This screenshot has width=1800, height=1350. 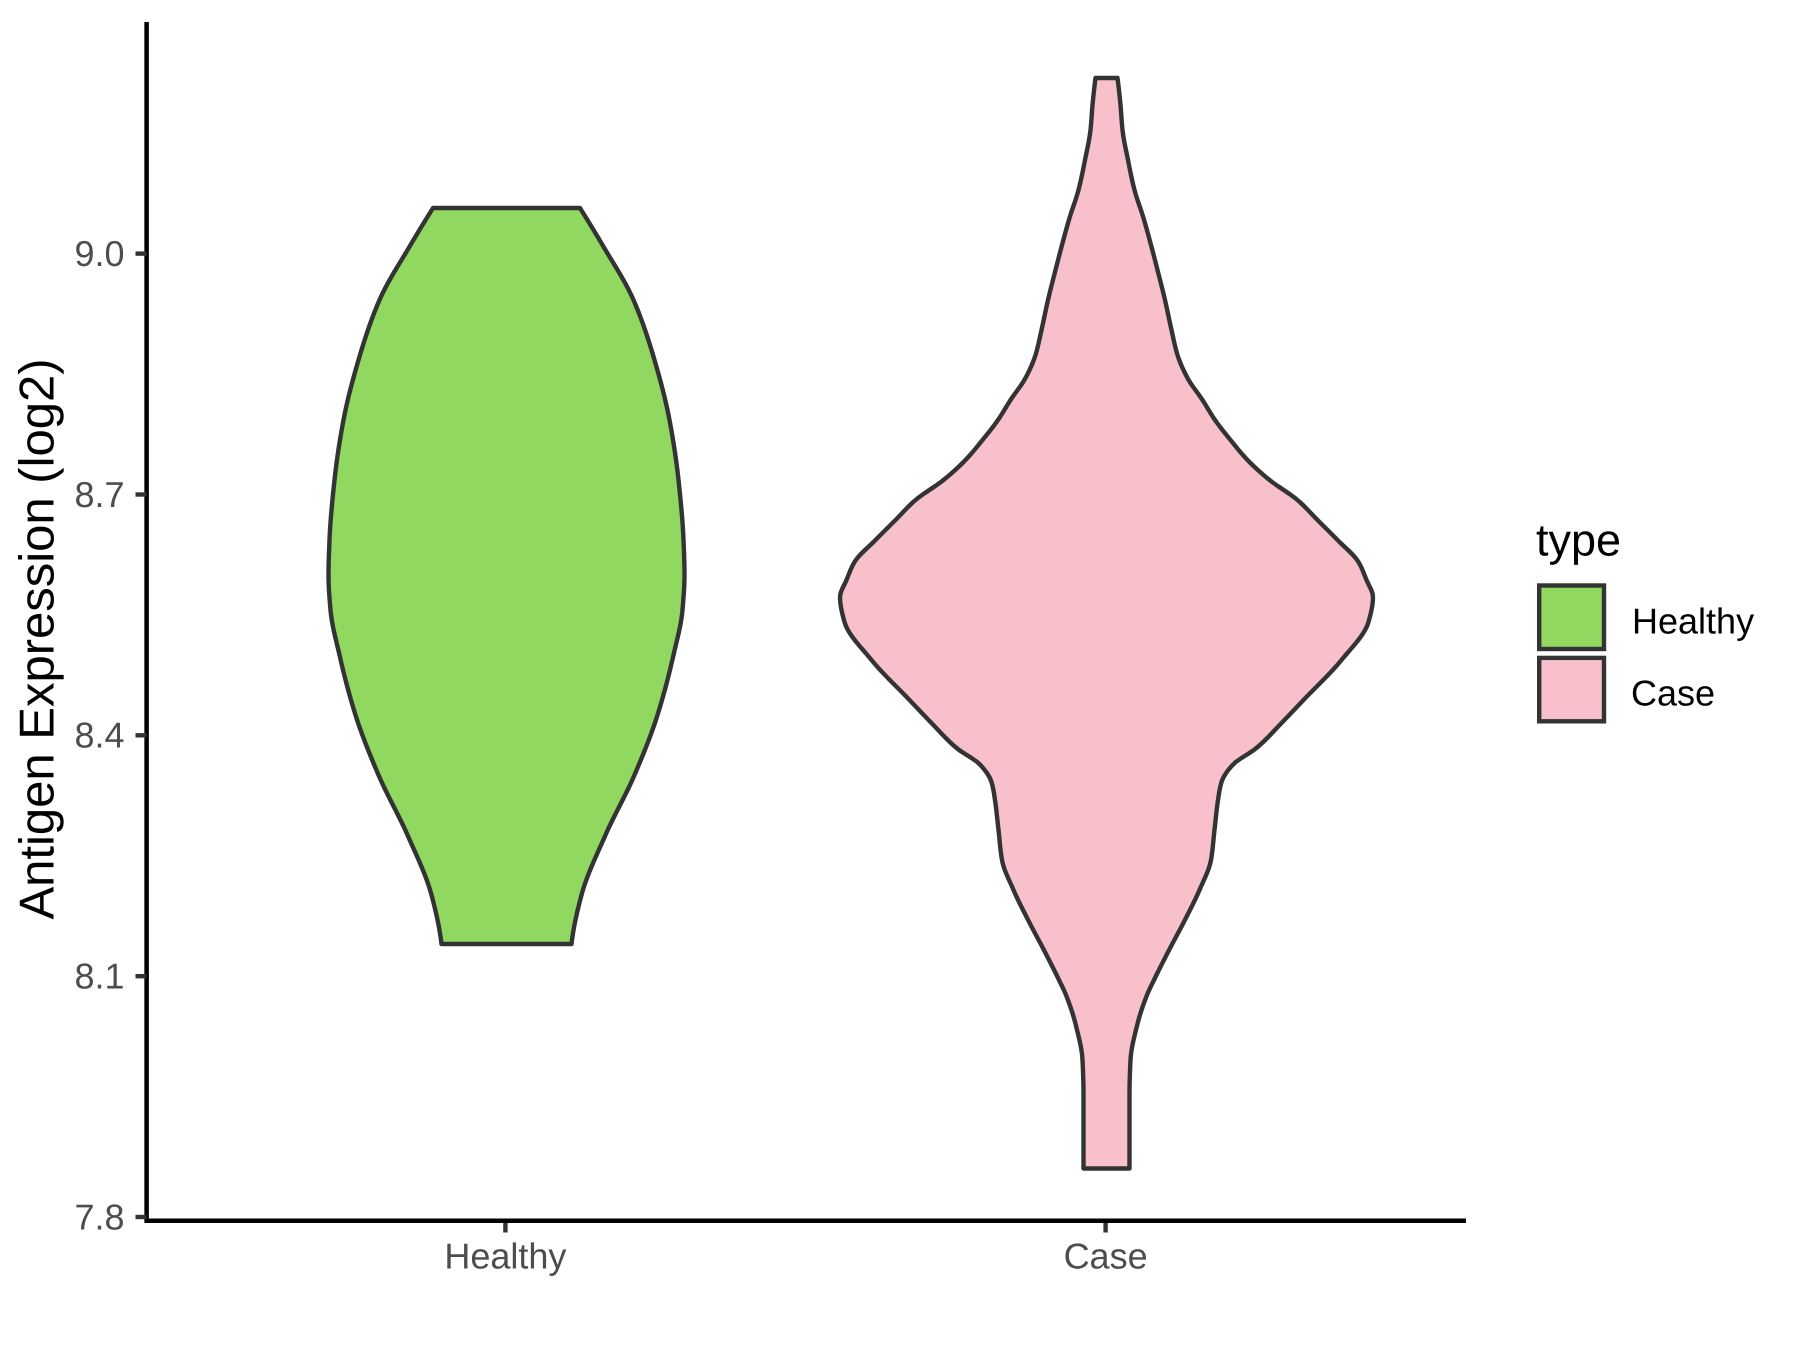 What do you see at coordinates (99, 494) in the screenshot?
I see `svg-text: 8.7` at bounding box center [99, 494].